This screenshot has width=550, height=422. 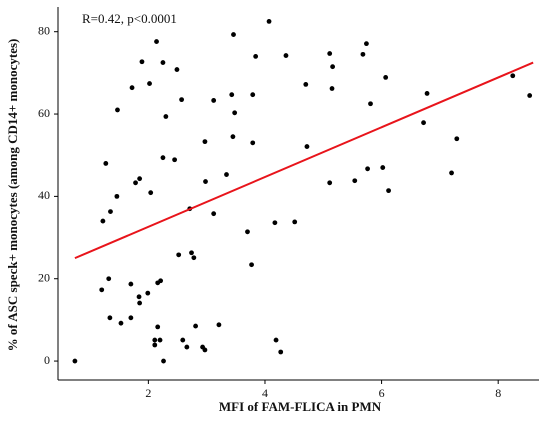 I want to click on x-tick-label: 6, so click(x=382, y=393).